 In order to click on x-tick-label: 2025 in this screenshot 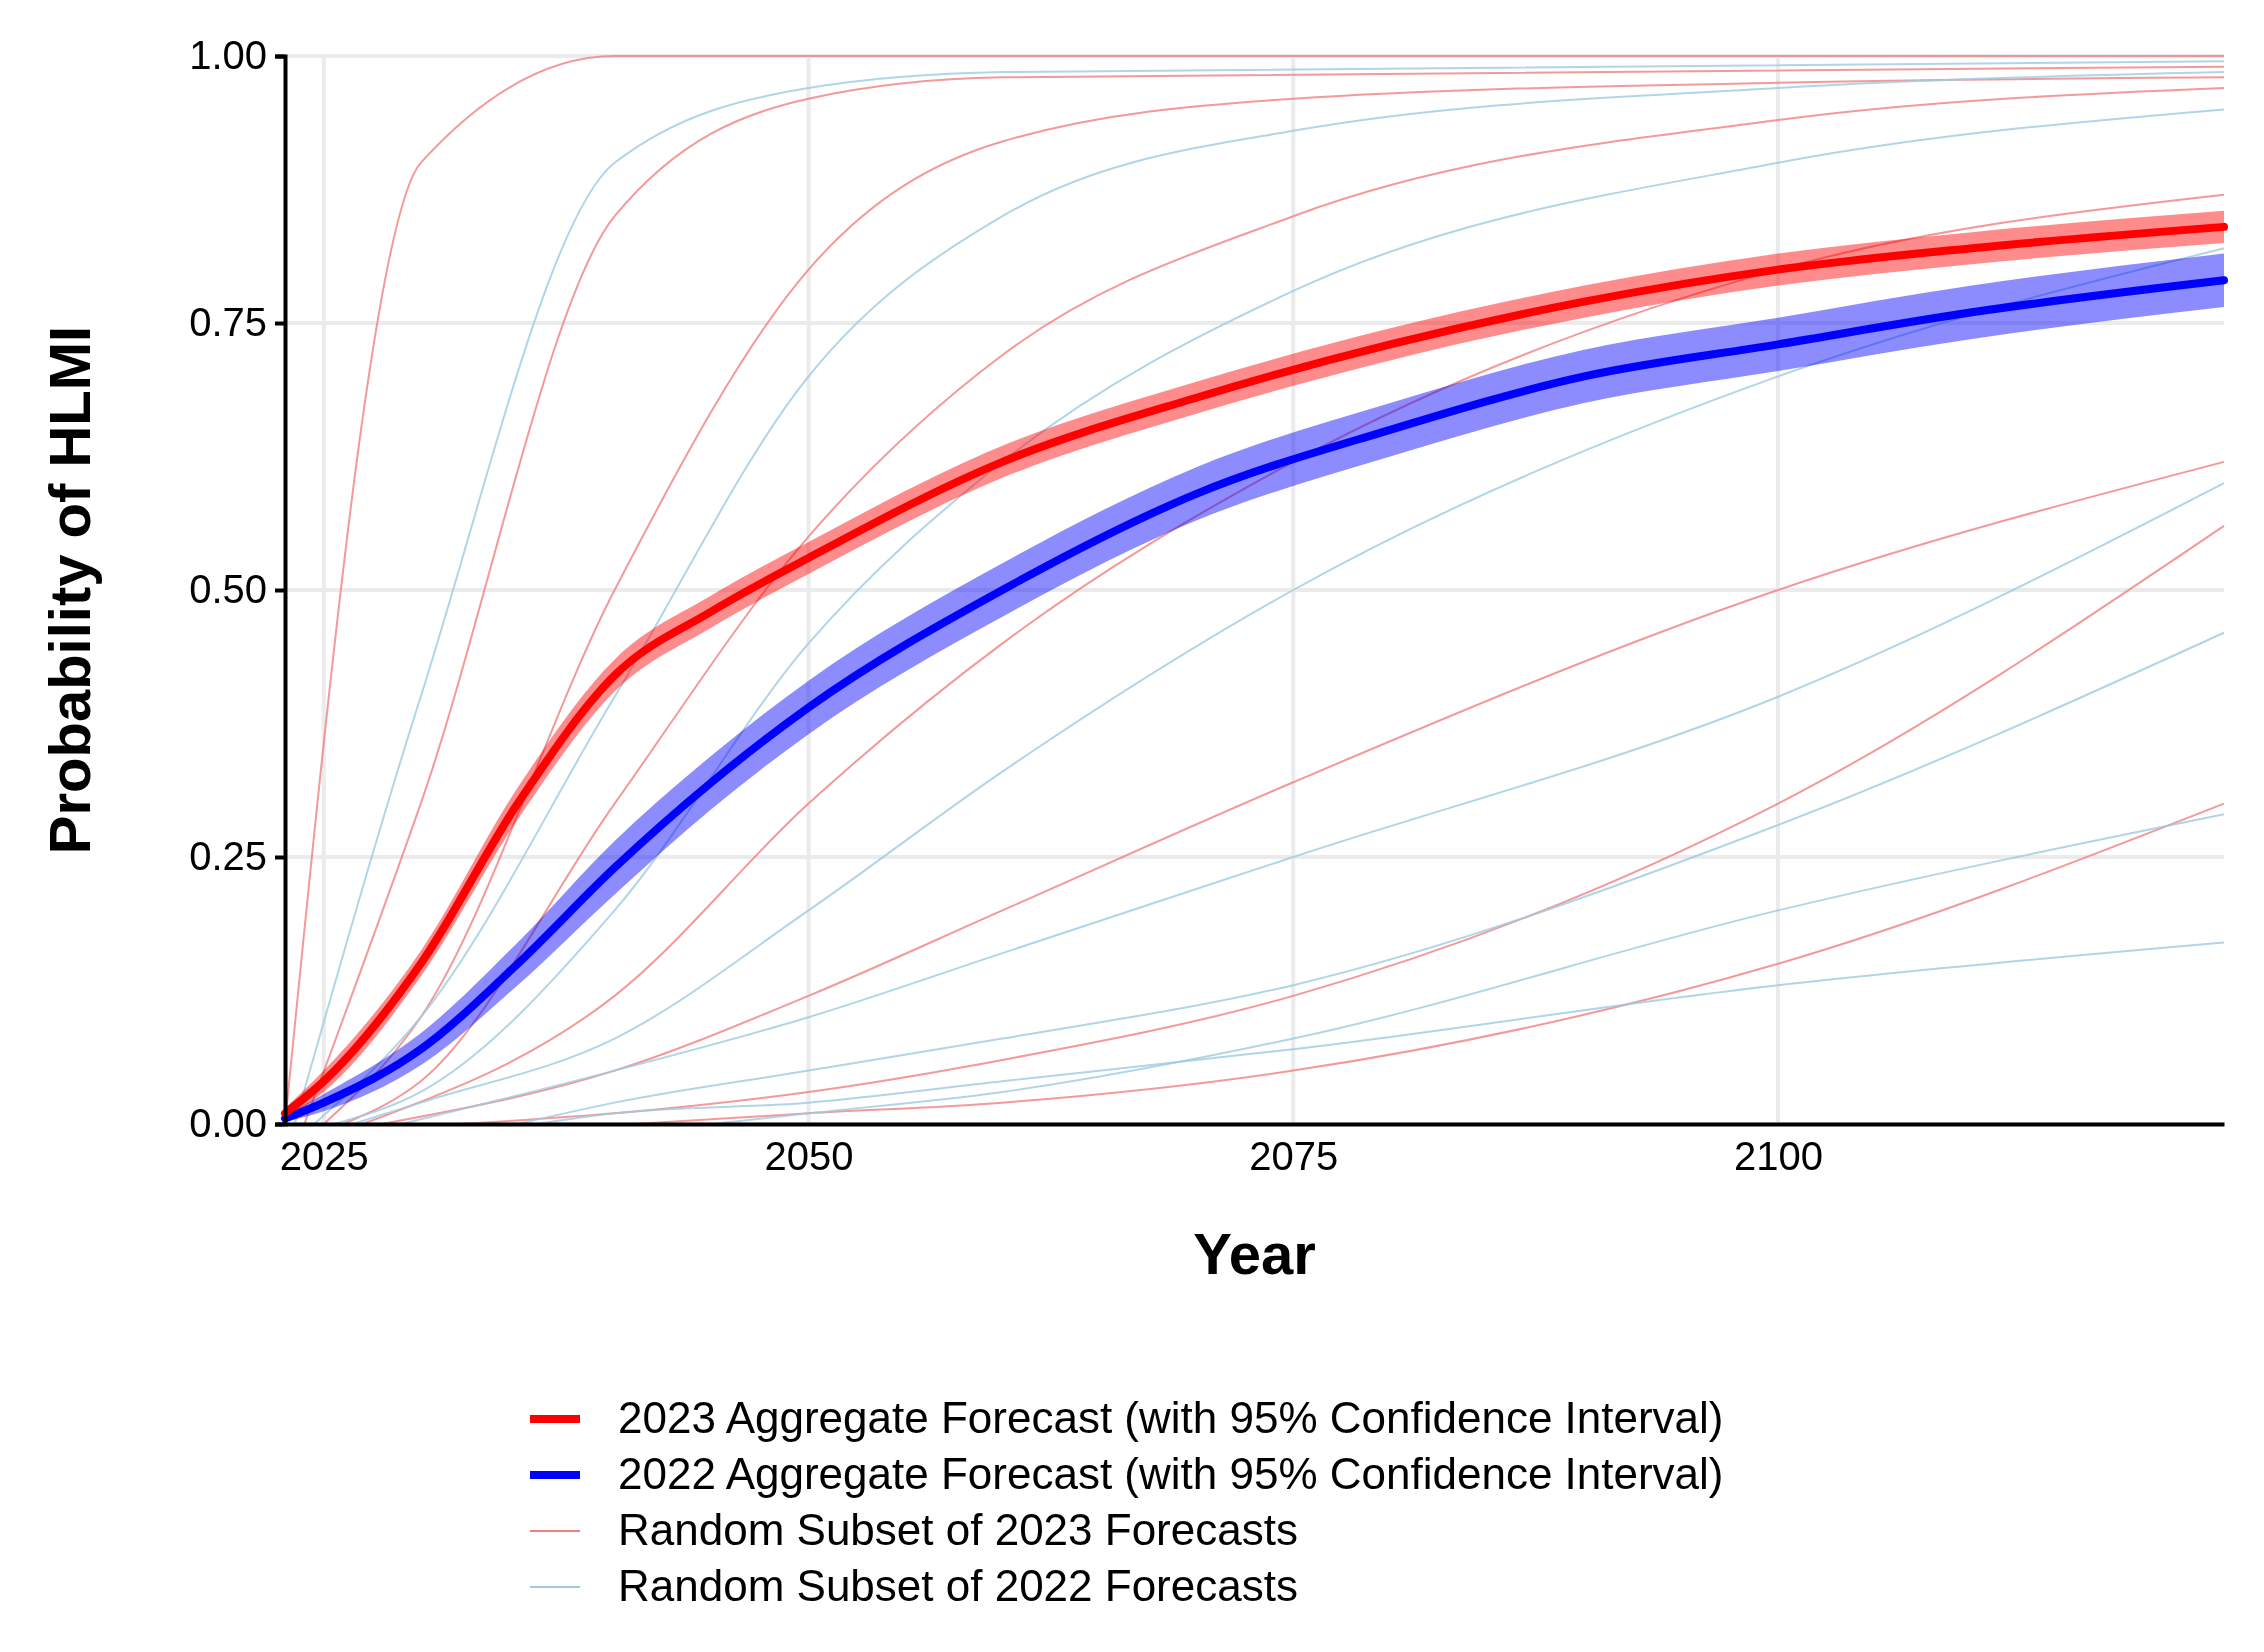, I will do `click(324, 1156)`.